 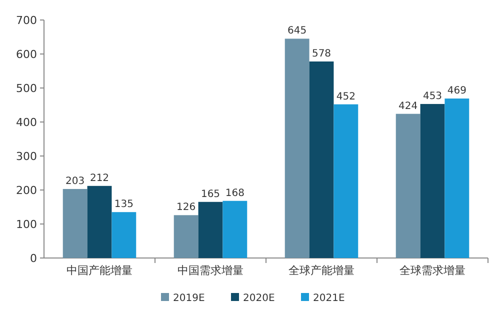 What do you see at coordinates (100, 178) in the screenshot?
I see `data-label: 212` at bounding box center [100, 178].